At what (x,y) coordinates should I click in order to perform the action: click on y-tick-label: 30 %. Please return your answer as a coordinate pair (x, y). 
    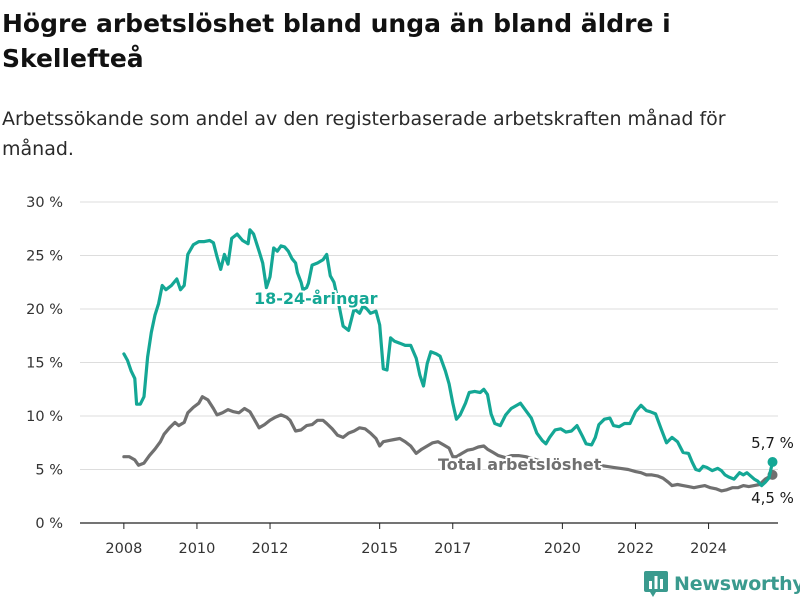
    Looking at the image, I should click on (44, 203).